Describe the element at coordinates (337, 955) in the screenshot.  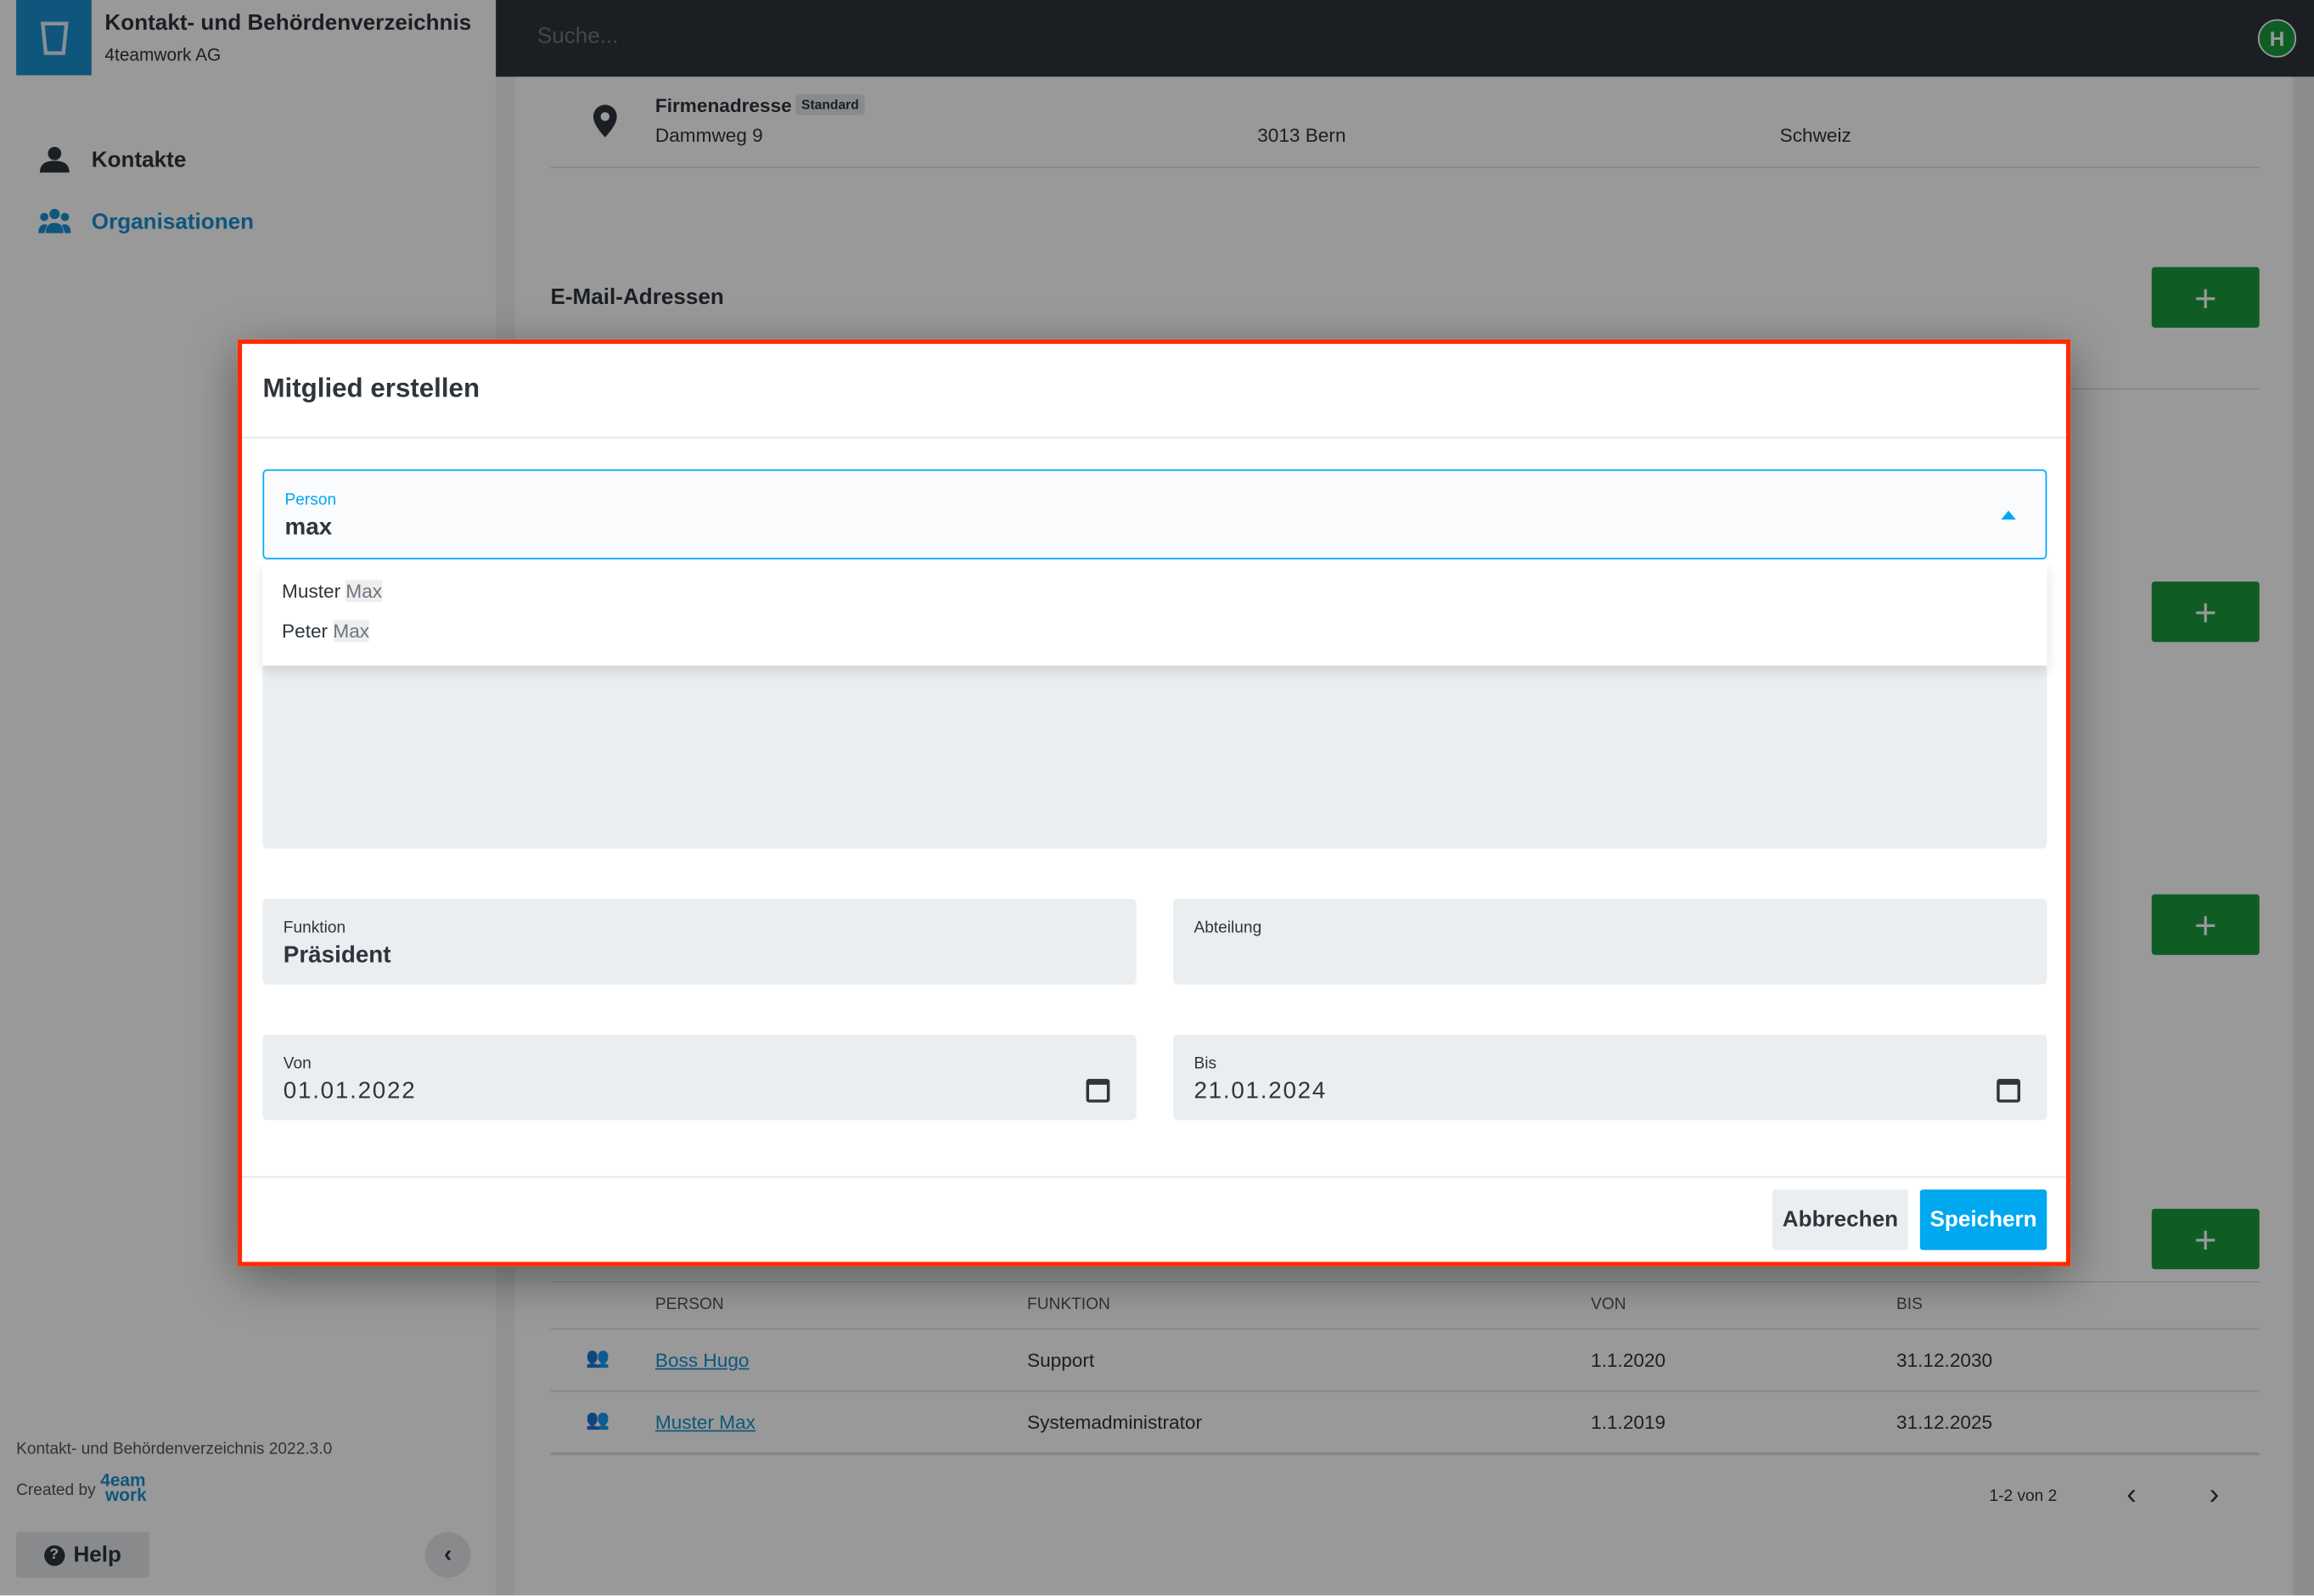
I see `funktion-value: Präsident` at that location.